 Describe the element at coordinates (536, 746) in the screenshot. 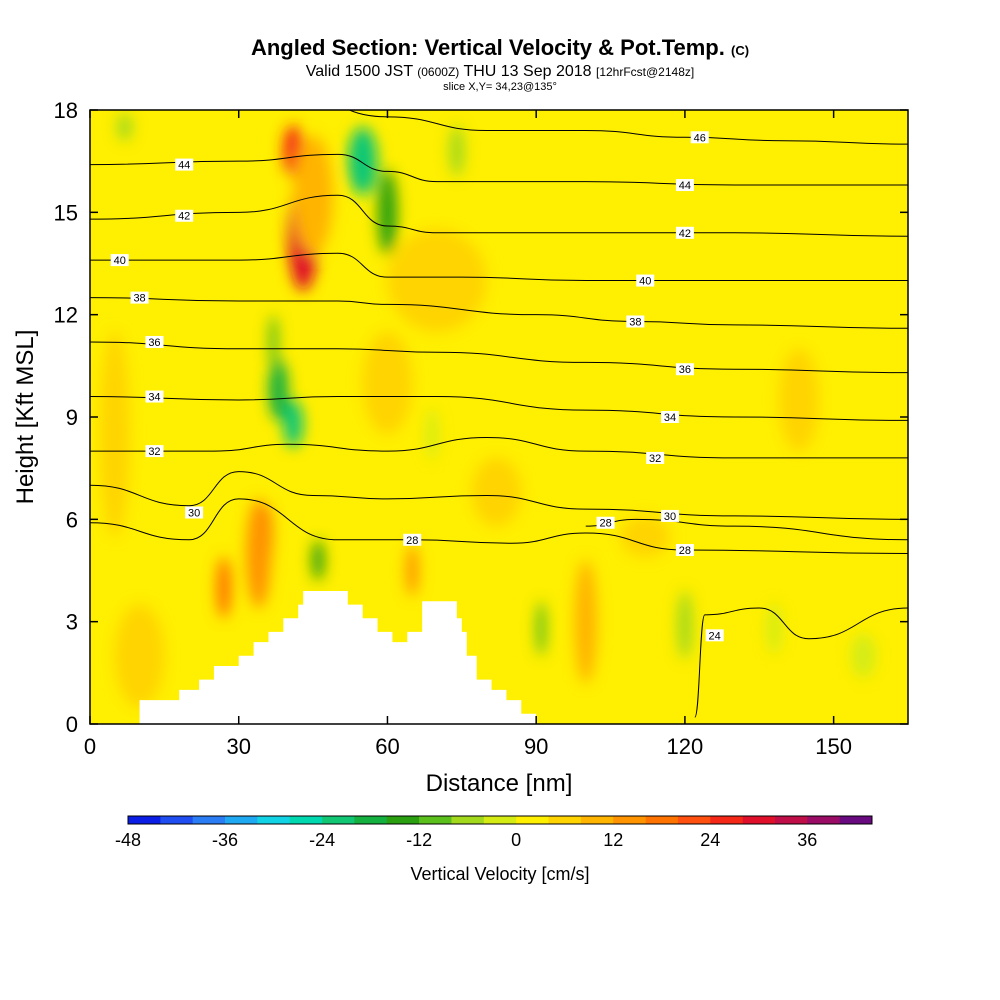

I see `svg-text: 90` at that location.